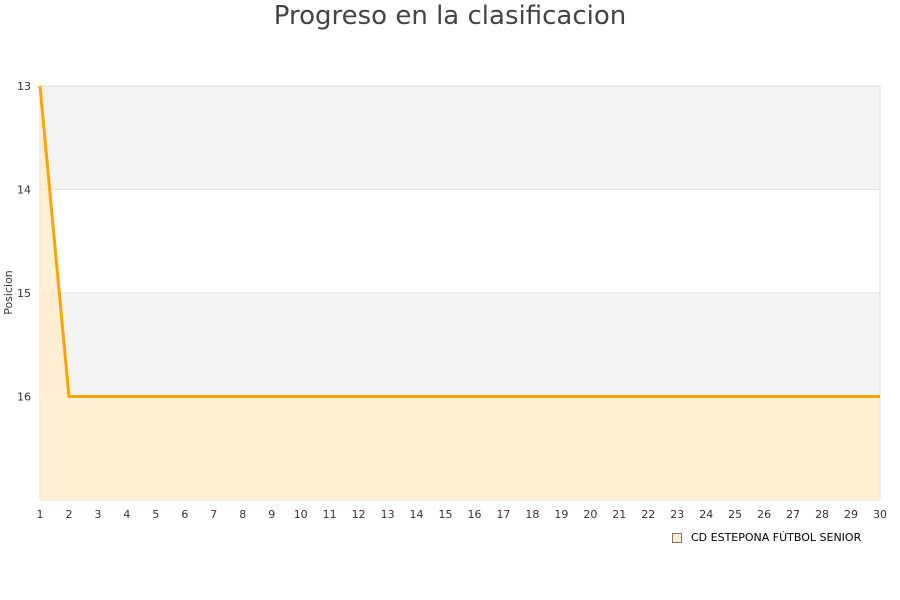 The width and height of the screenshot is (900, 600). Describe the element at coordinates (776, 537) in the screenshot. I see `legend-label: CD ESTEPONA FÚTBOL SENIOR` at that location.